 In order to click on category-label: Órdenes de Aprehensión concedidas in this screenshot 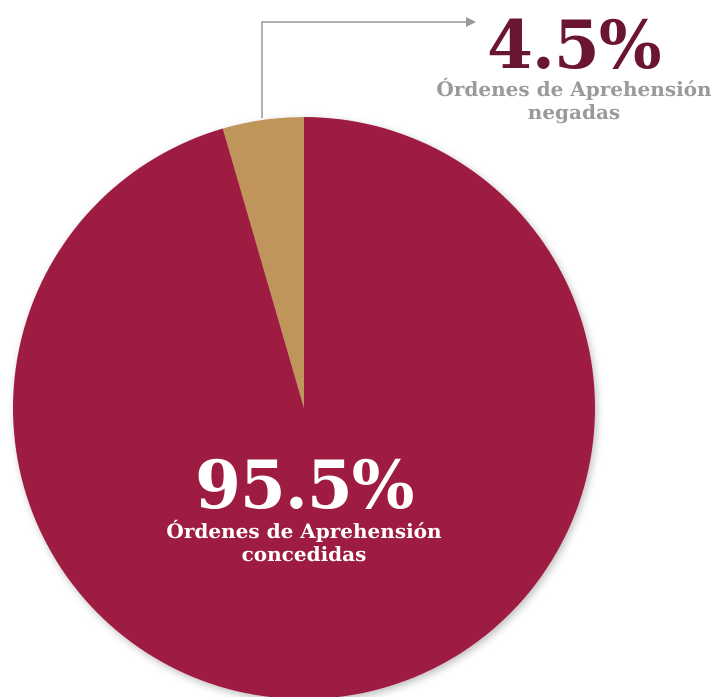, I will do `click(304, 542)`.